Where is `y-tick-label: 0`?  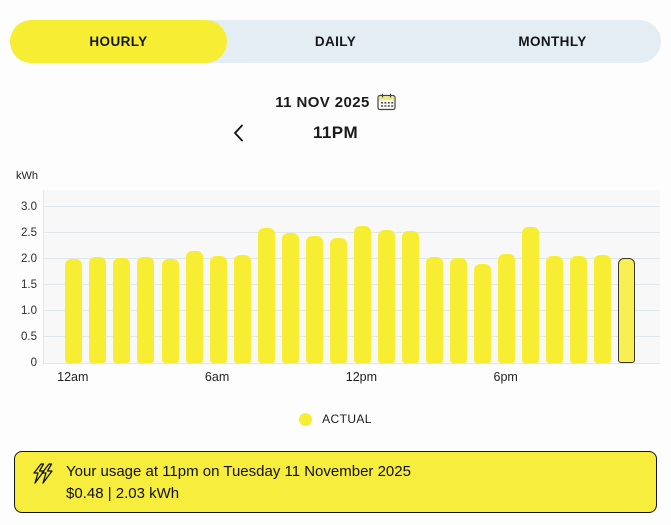 y-tick-label: 0 is located at coordinates (33, 363).